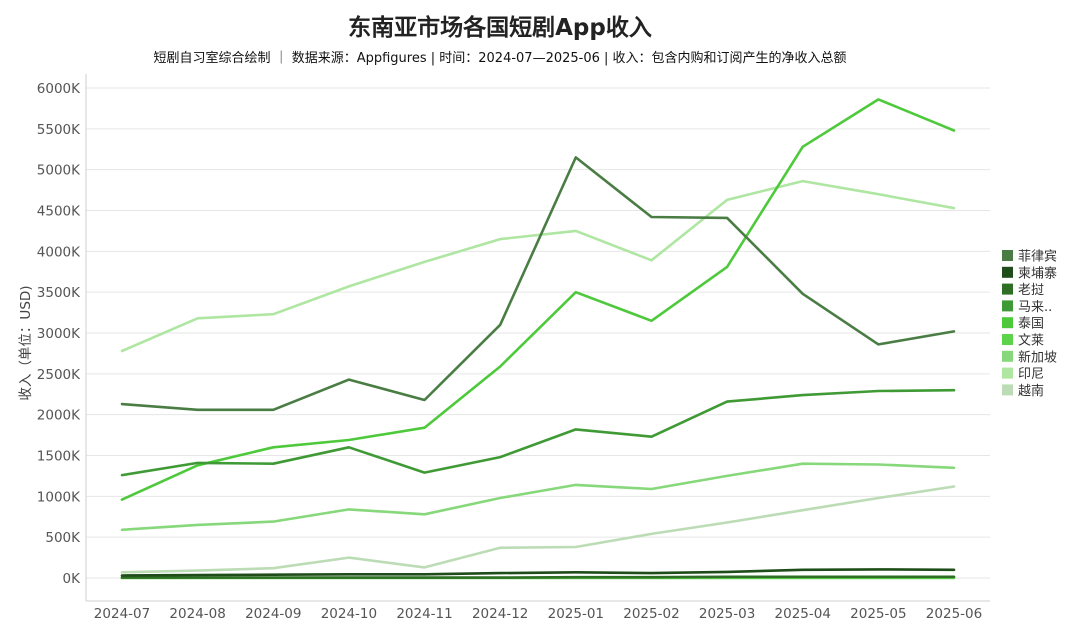 This screenshot has width=1080, height=631. What do you see at coordinates (59, 252) in the screenshot?
I see `y-tick-label: 4000K` at bounding box center [59, 252].